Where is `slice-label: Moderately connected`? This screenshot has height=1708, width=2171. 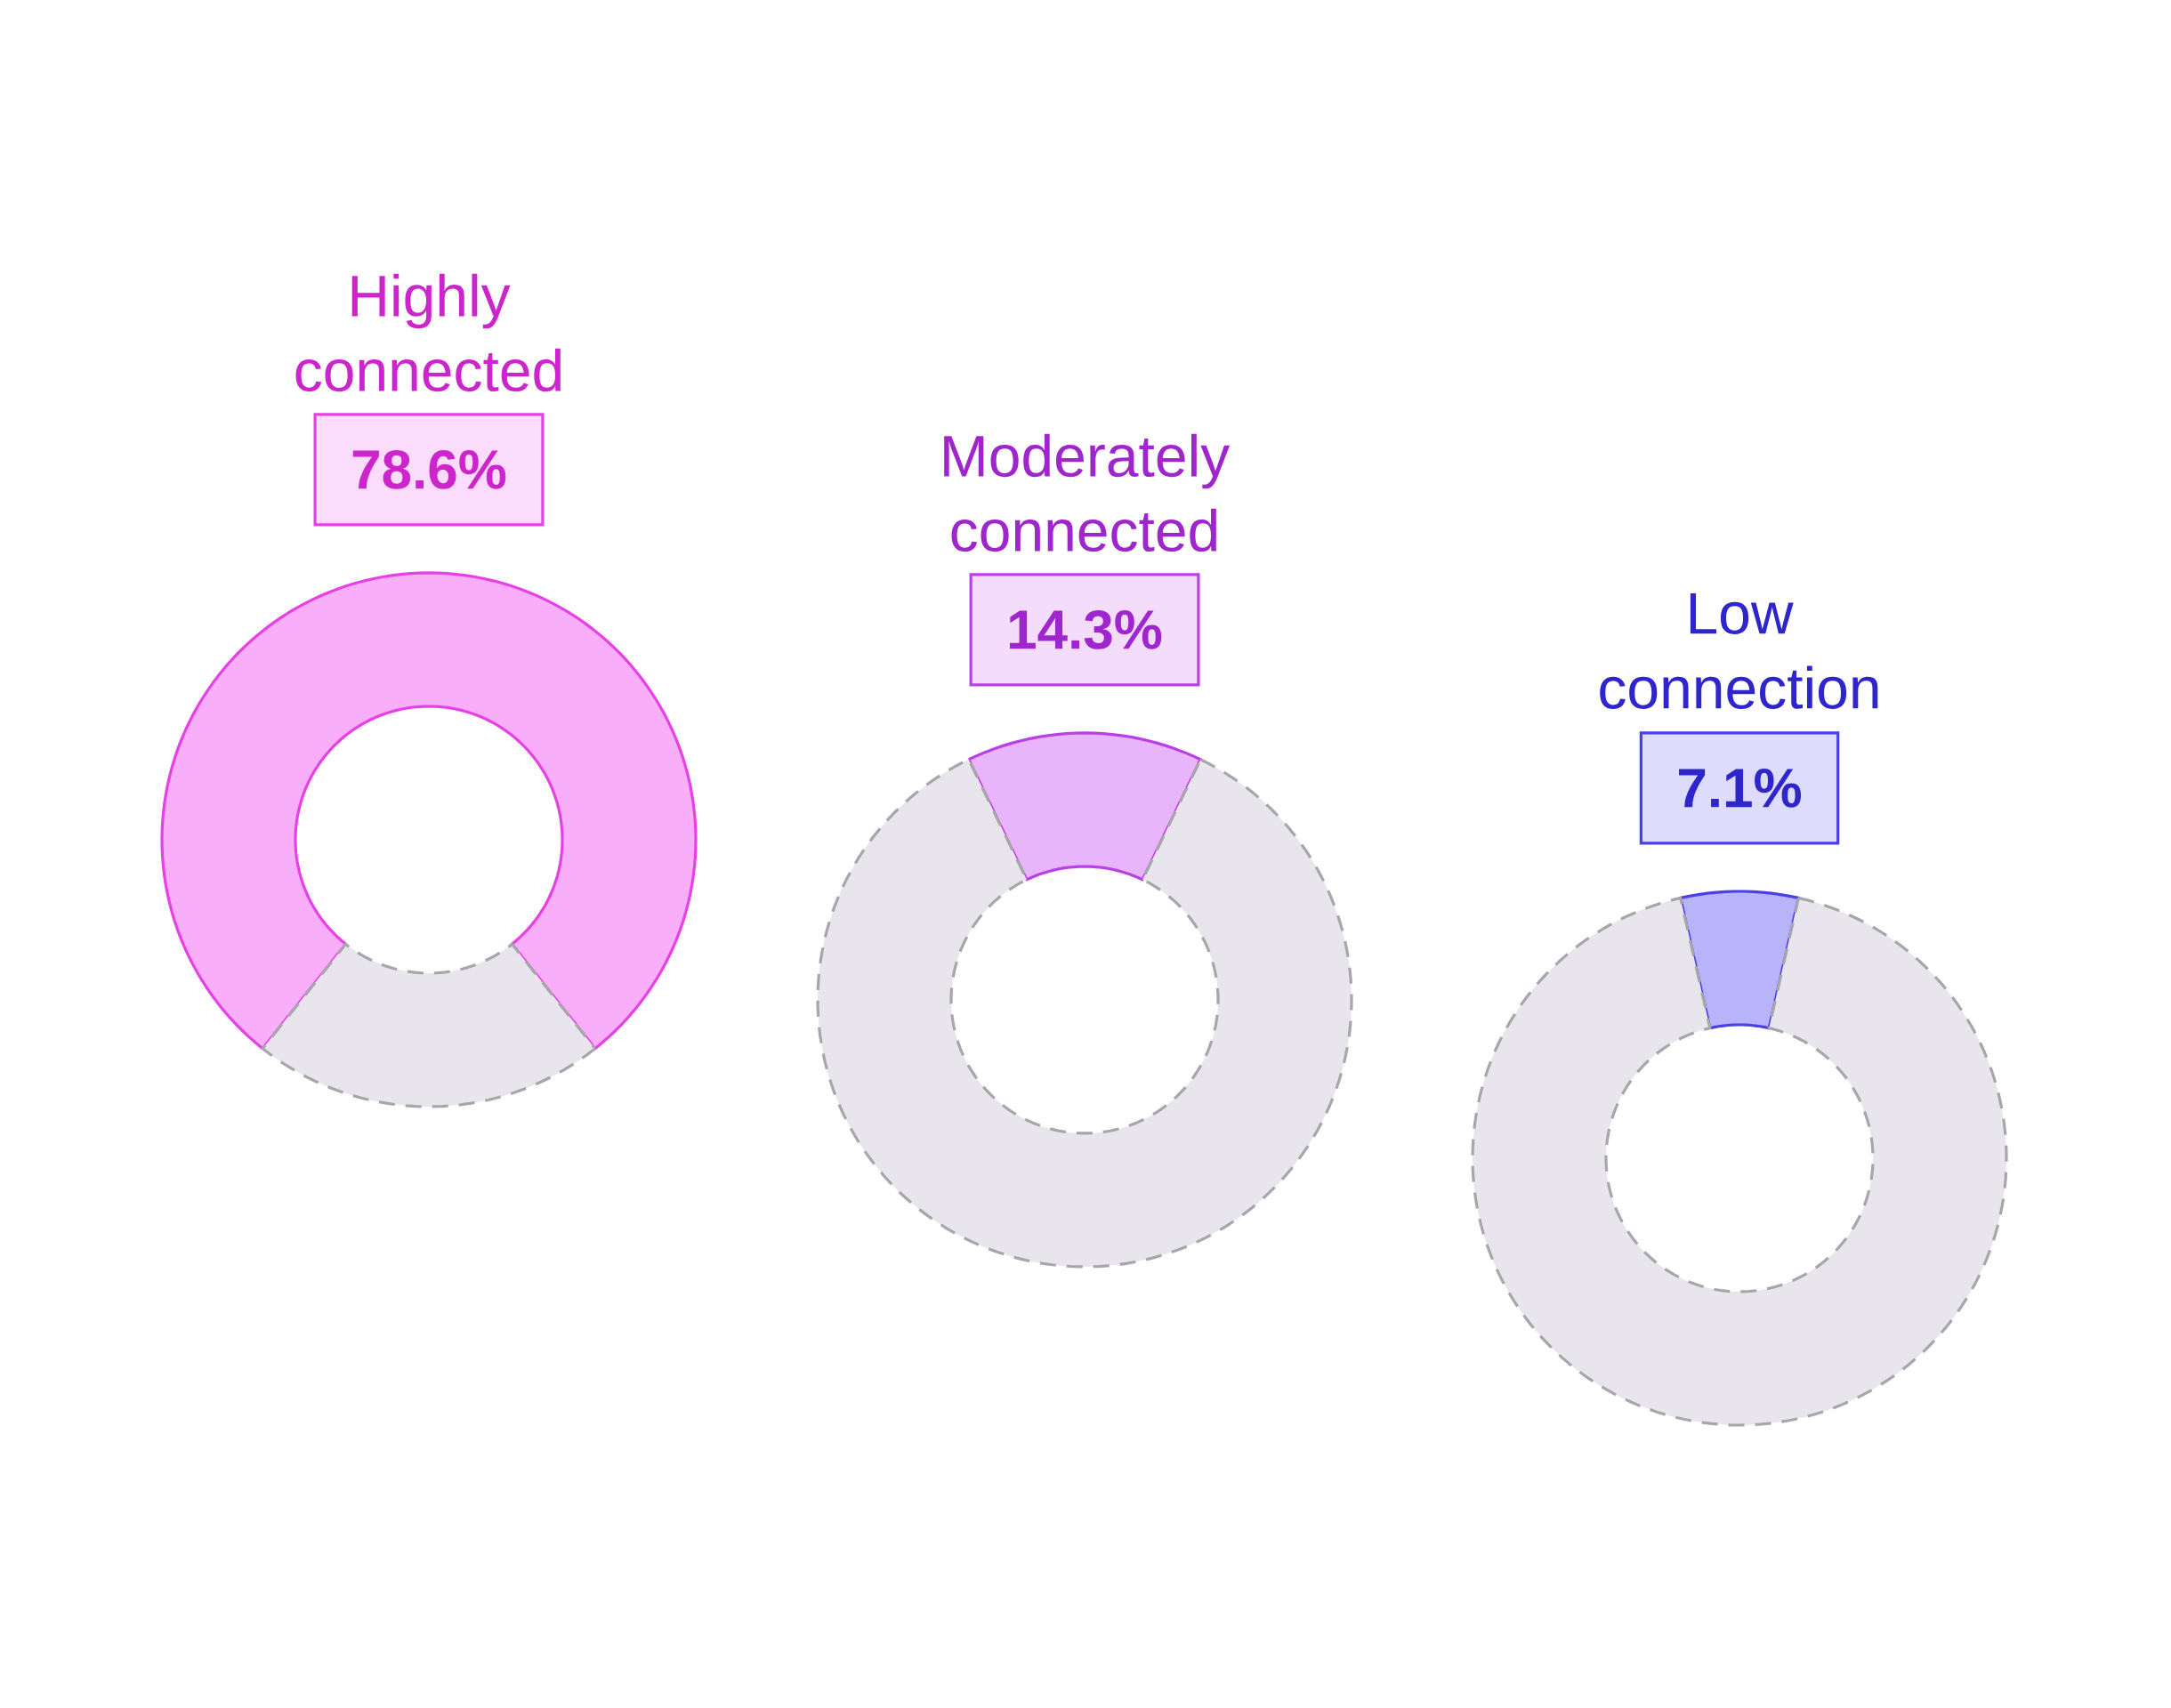 slice-label: Moderately connected is located at coordinates (1087, 492).